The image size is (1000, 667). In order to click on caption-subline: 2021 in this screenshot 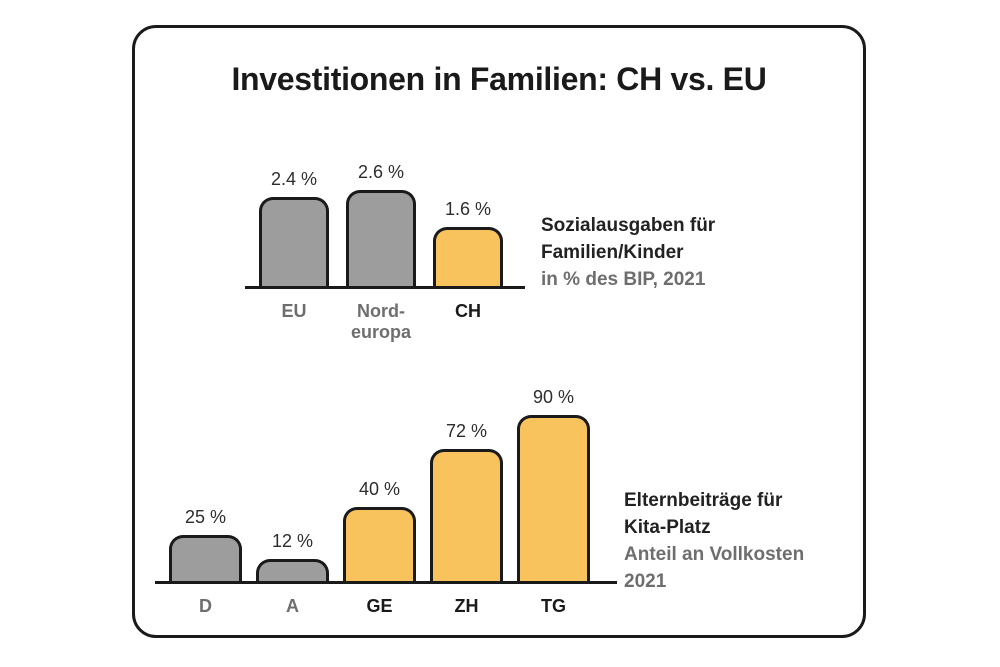, I will do `click(645, 581)`.